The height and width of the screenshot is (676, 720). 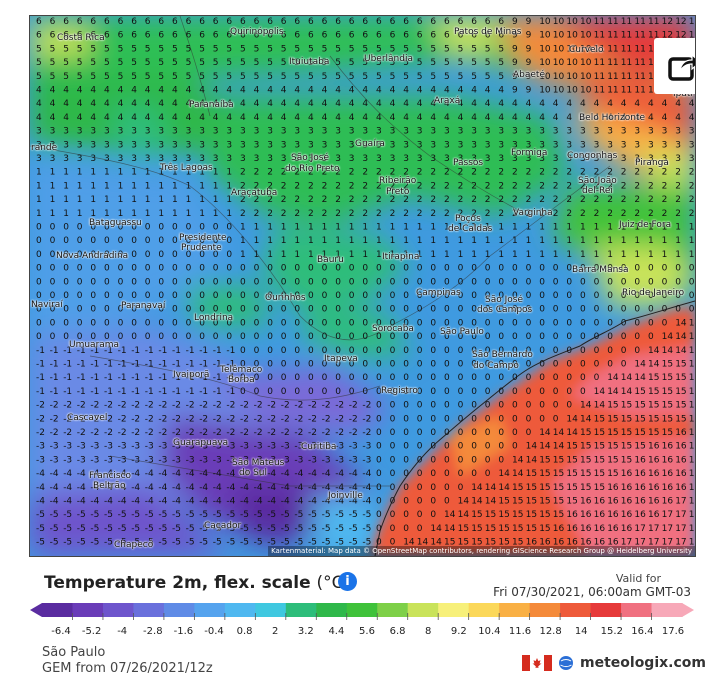 What do you see at coordinates (626, 22) in the screenshot?
I see `grid-value: 11` at bounding box center [626, 22].